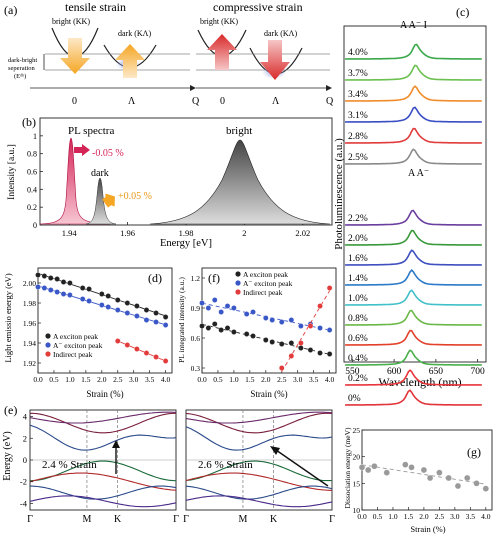  What do you see at coordinates (415, 368) in the screenshot?
I see `panel-c-xticks: 550 600 650 700` at bounding box center [415, 368].